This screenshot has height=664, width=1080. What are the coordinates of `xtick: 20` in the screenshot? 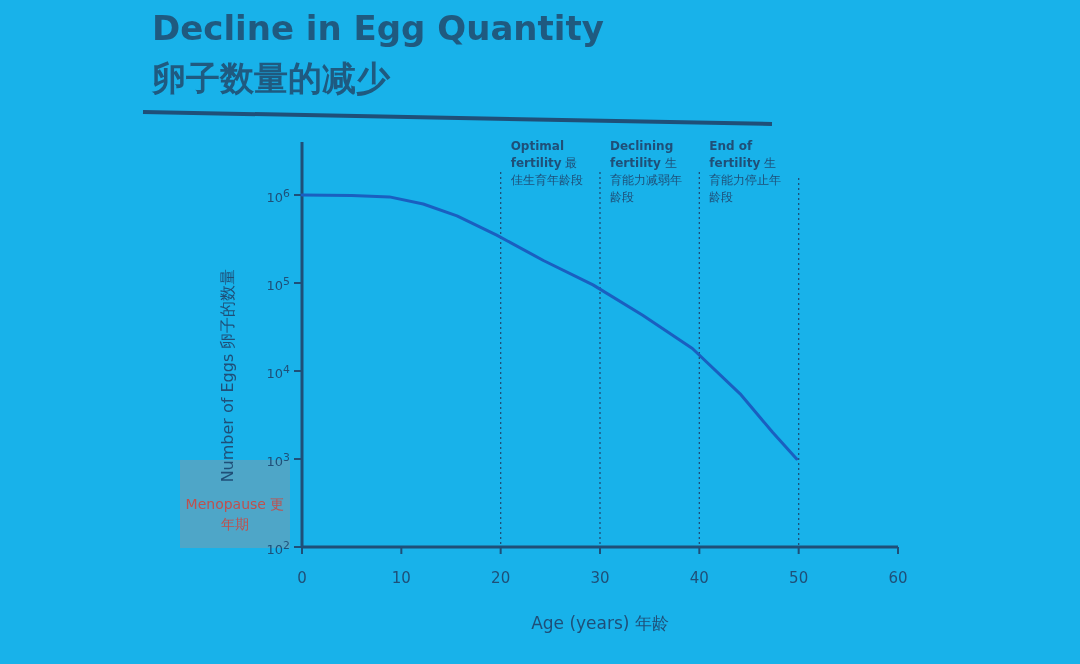 It's located at (501, 578).